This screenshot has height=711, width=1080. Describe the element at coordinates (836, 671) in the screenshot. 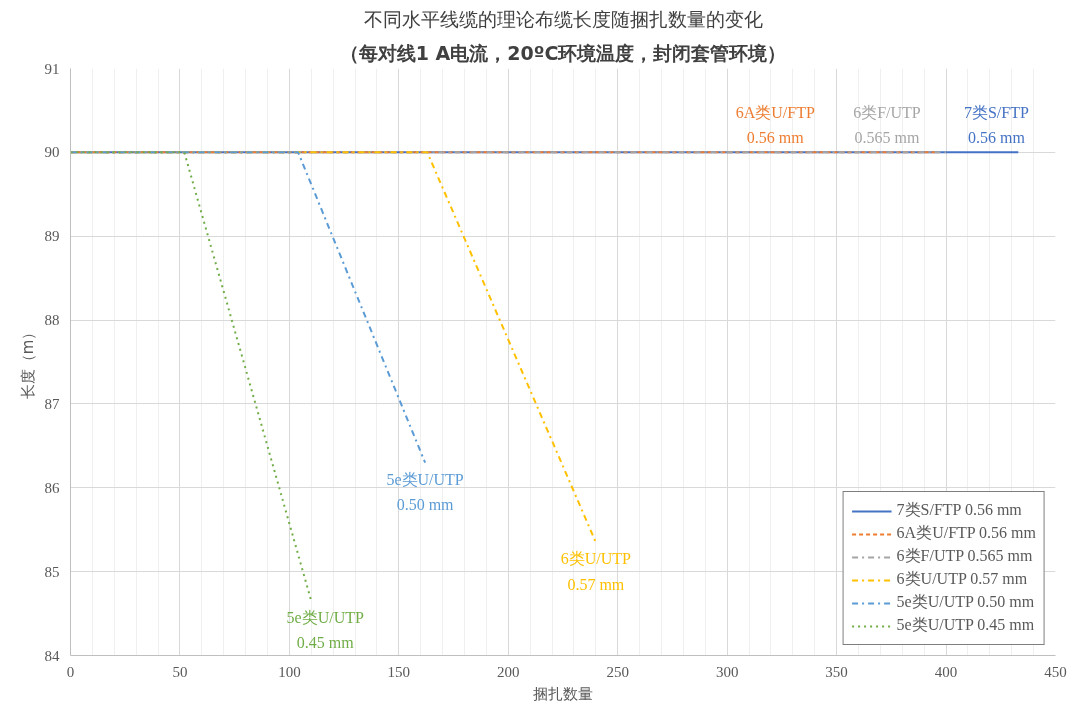

I see `x-tick-label: 350` at that location.